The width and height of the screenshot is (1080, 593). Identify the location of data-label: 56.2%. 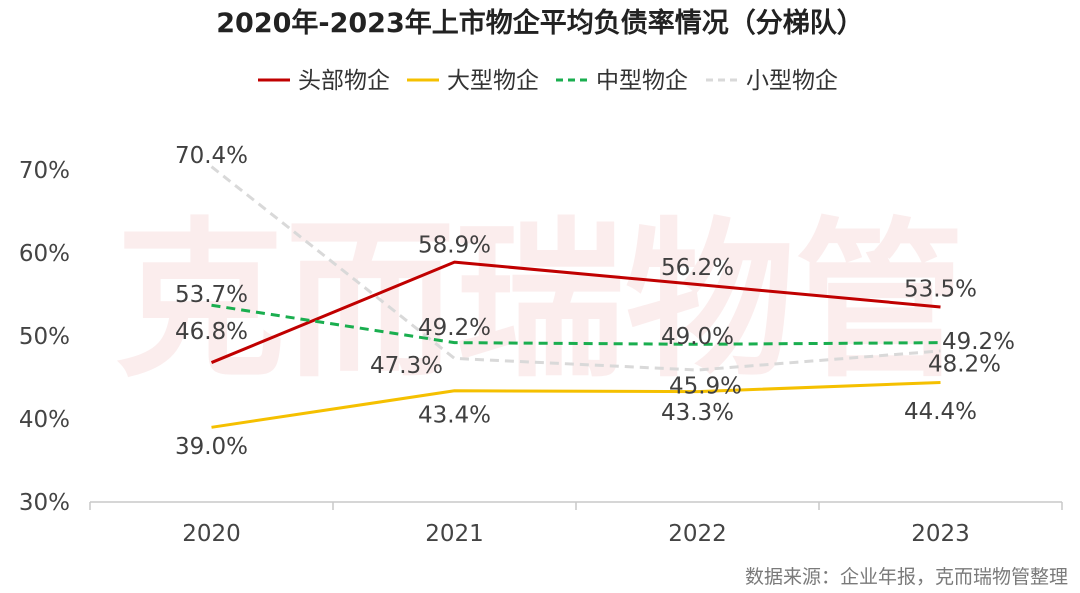
(697, 268).